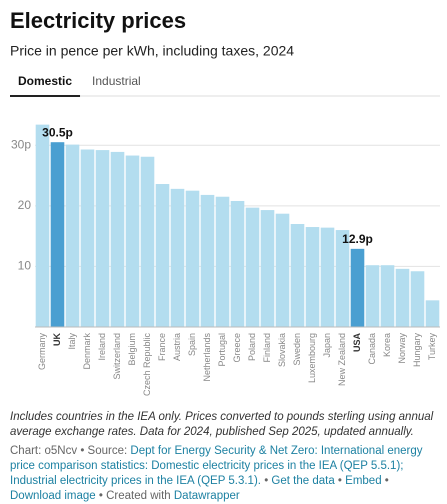 The image size is (447, 504). I want to click on get-data-link: Get the data, so click(303, 481).